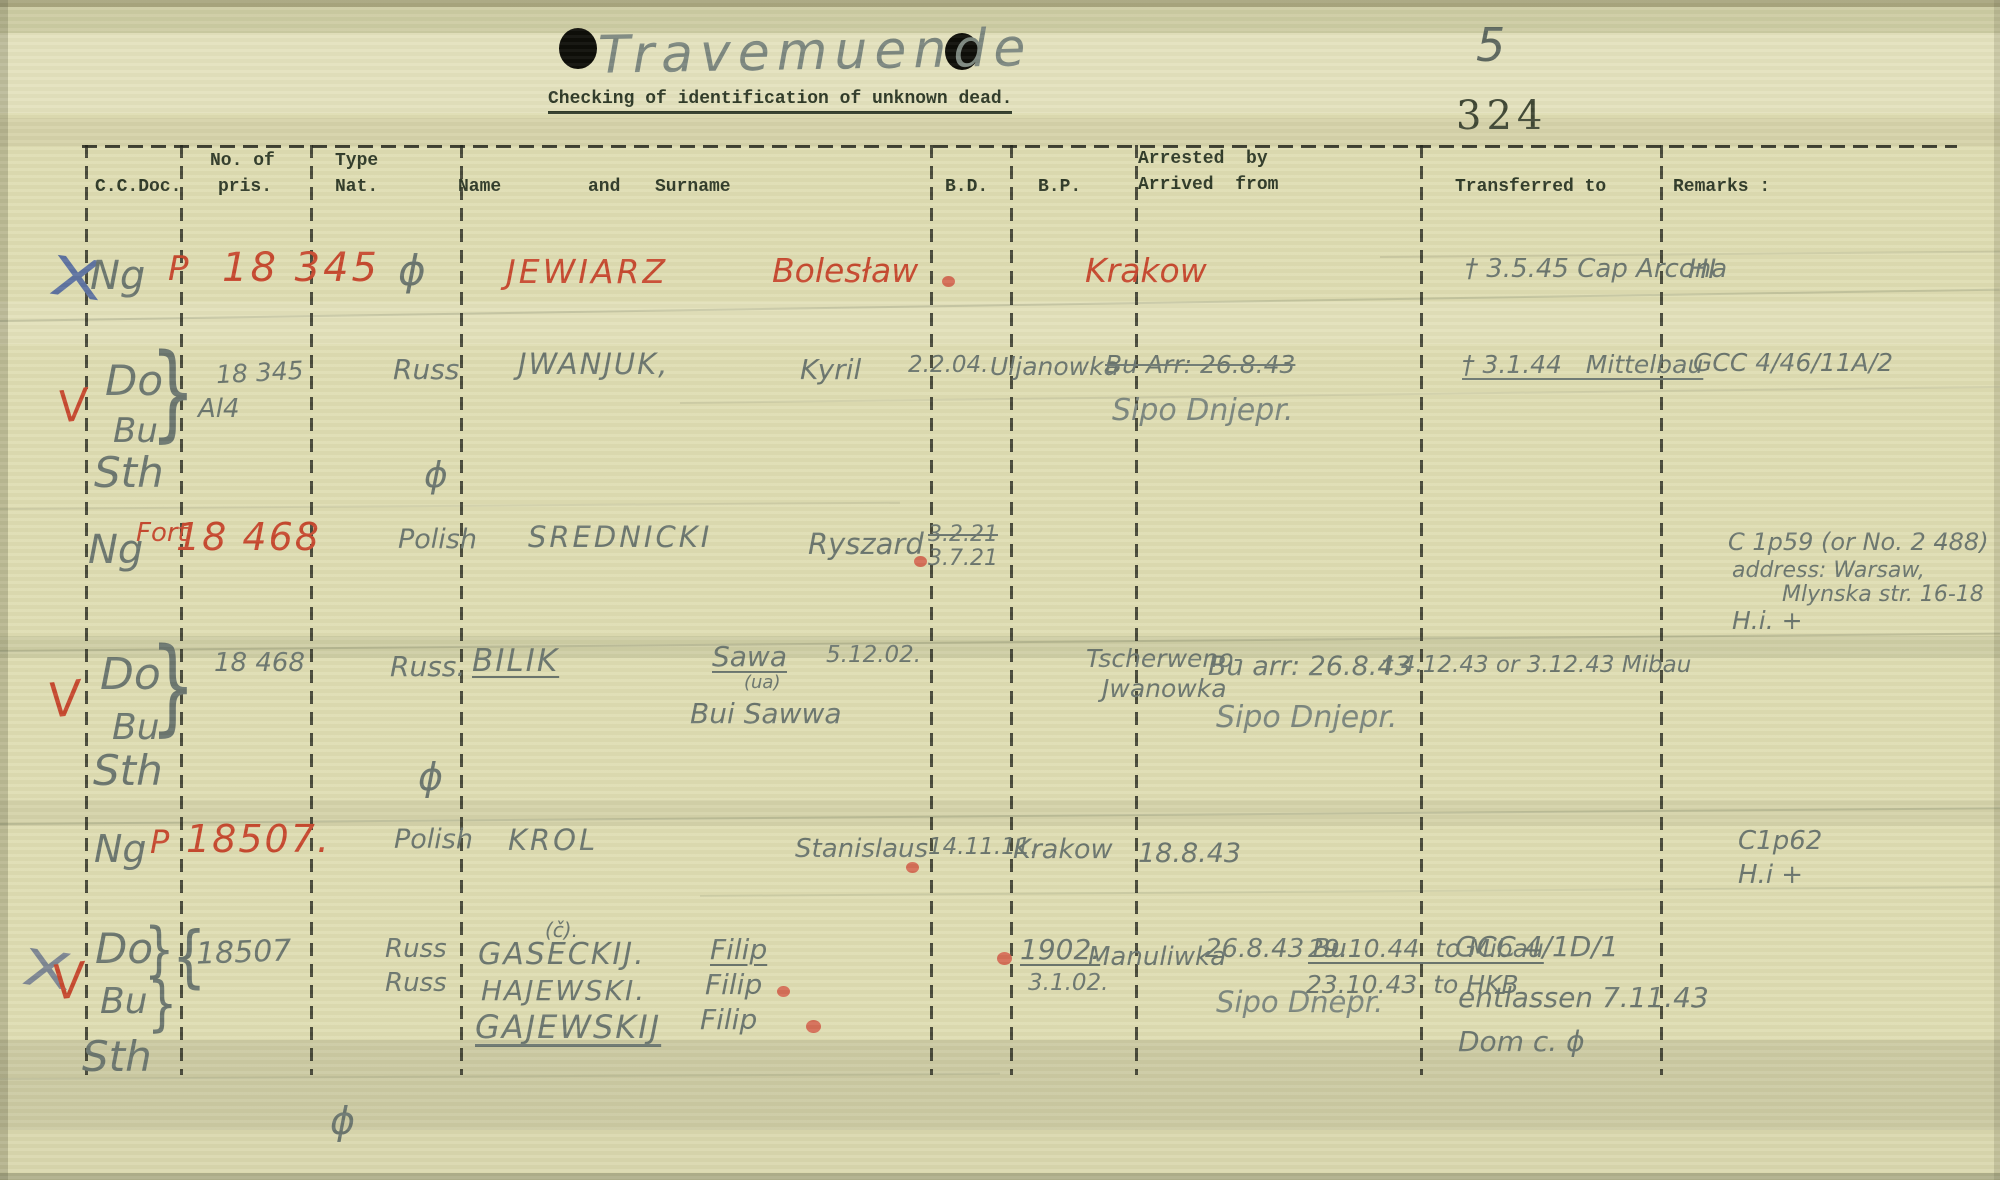 Image resolution: width=2000 pixels, height=1180 pixels. What do you see at coordinates (1531, 187) in the screenshot?
I see `col-header-transferred: Transferred to` at bounding box center [1531, 187].